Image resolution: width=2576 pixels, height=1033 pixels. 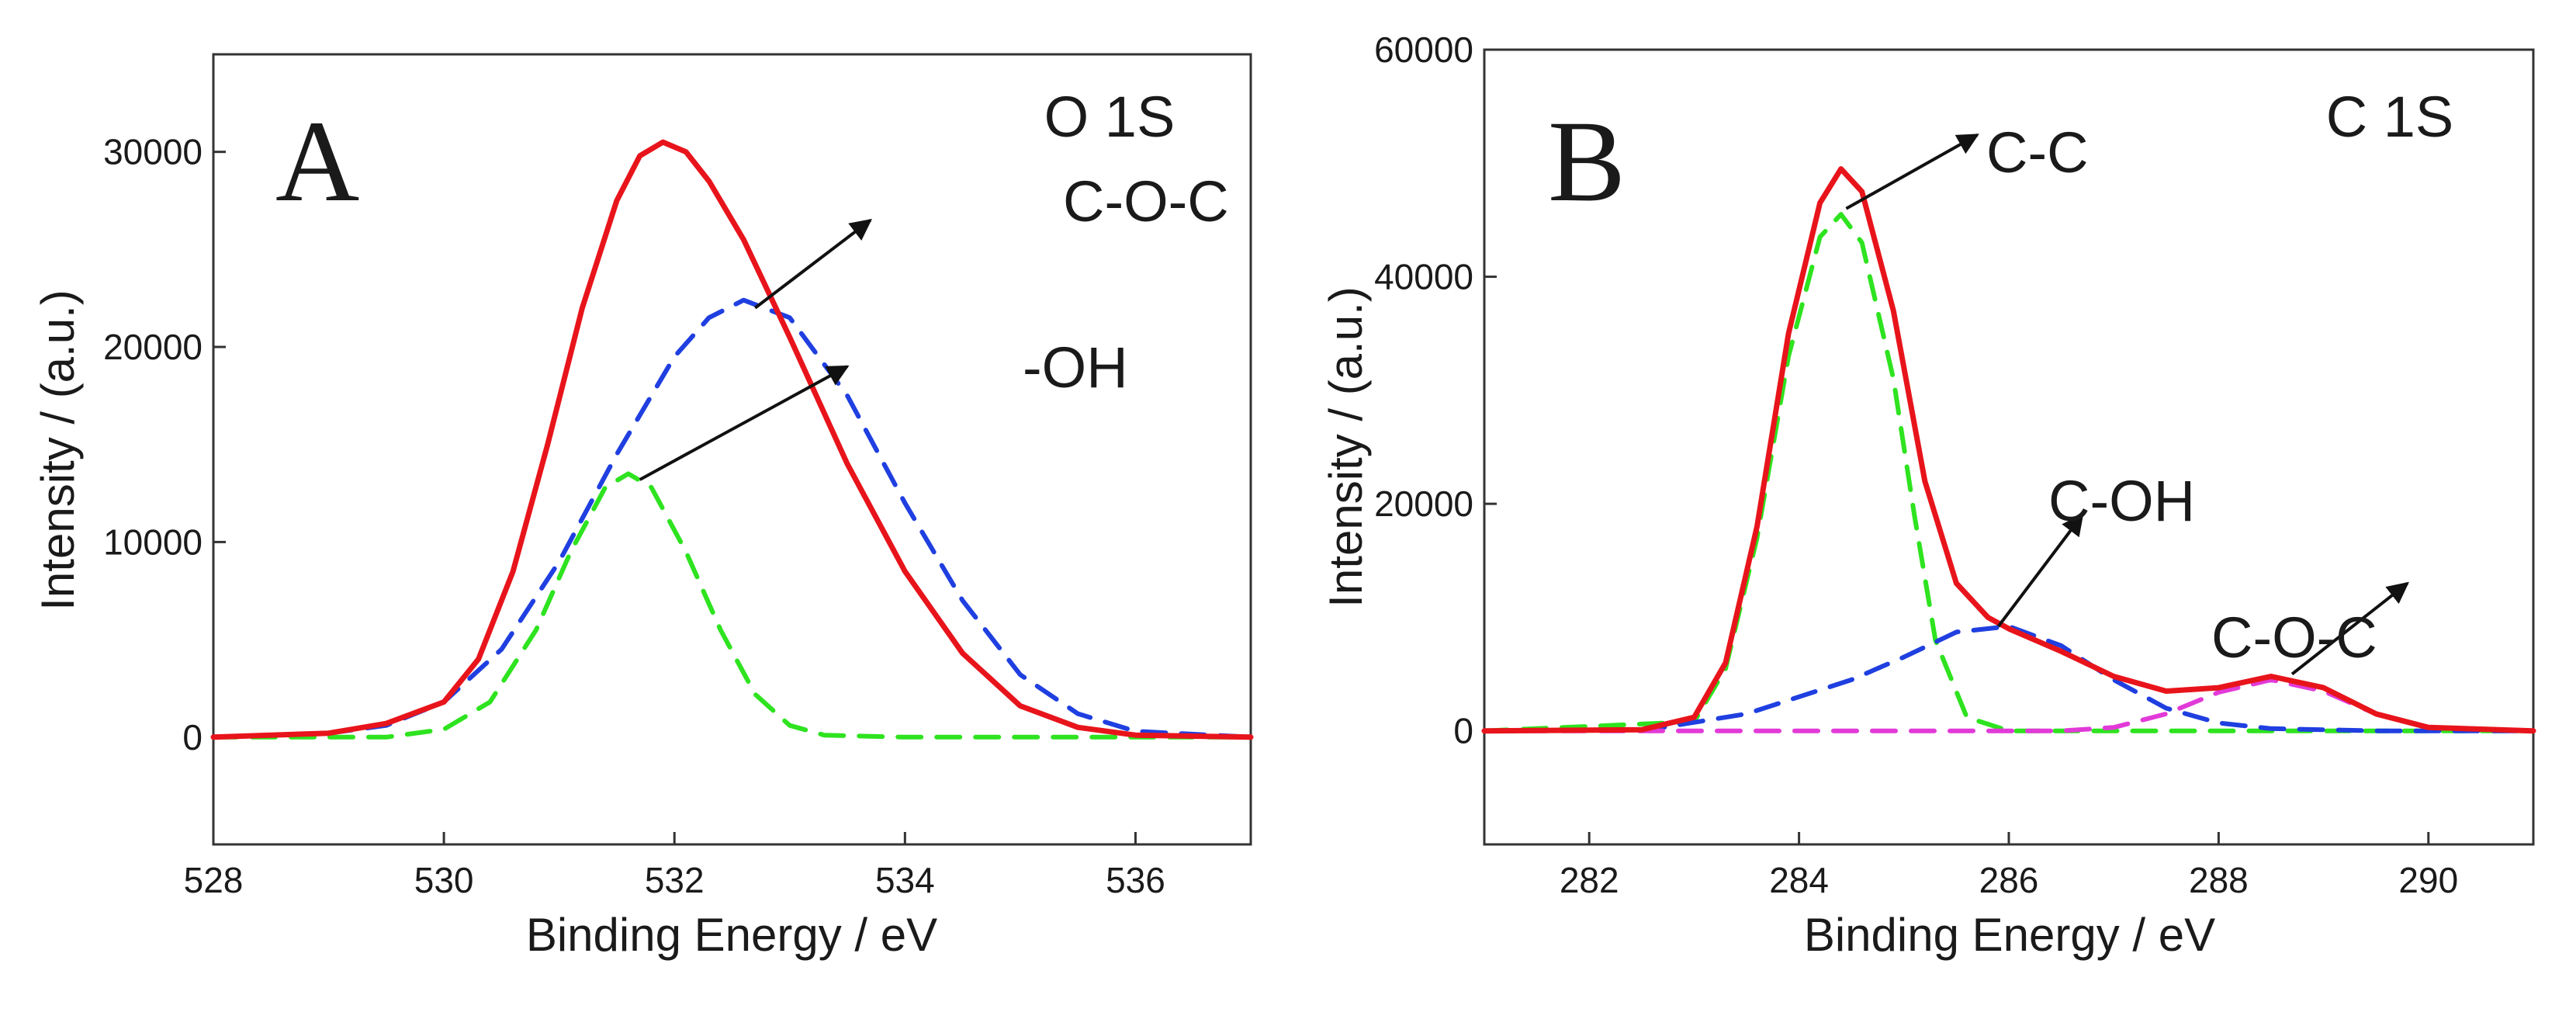 What do you see at coordinates (905, 880) in the screenshot?
I see `x-tick-label: 534` at bounding box center [905, 880].